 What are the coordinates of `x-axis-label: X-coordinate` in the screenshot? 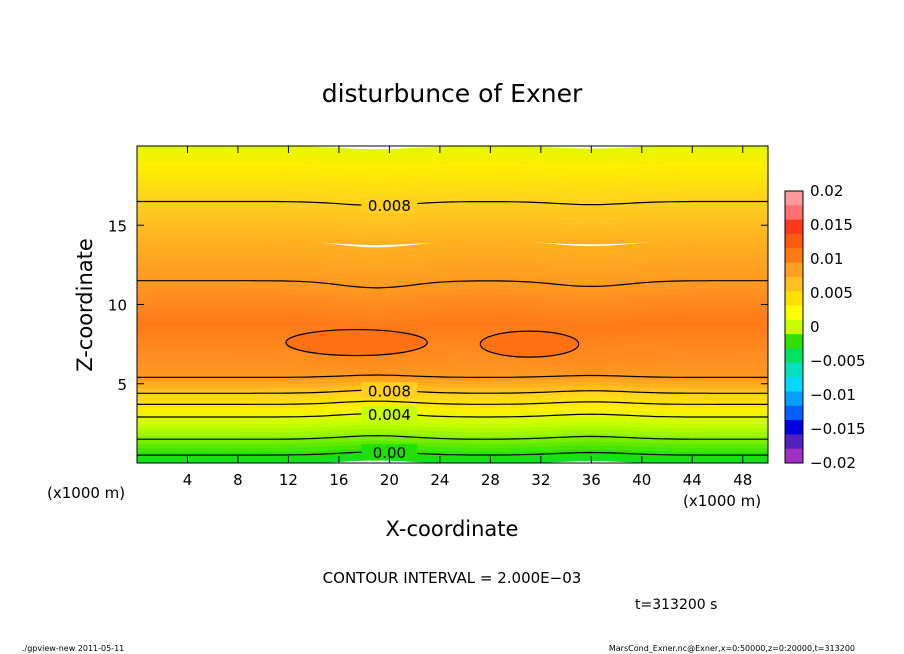 It's located at (452, 529).